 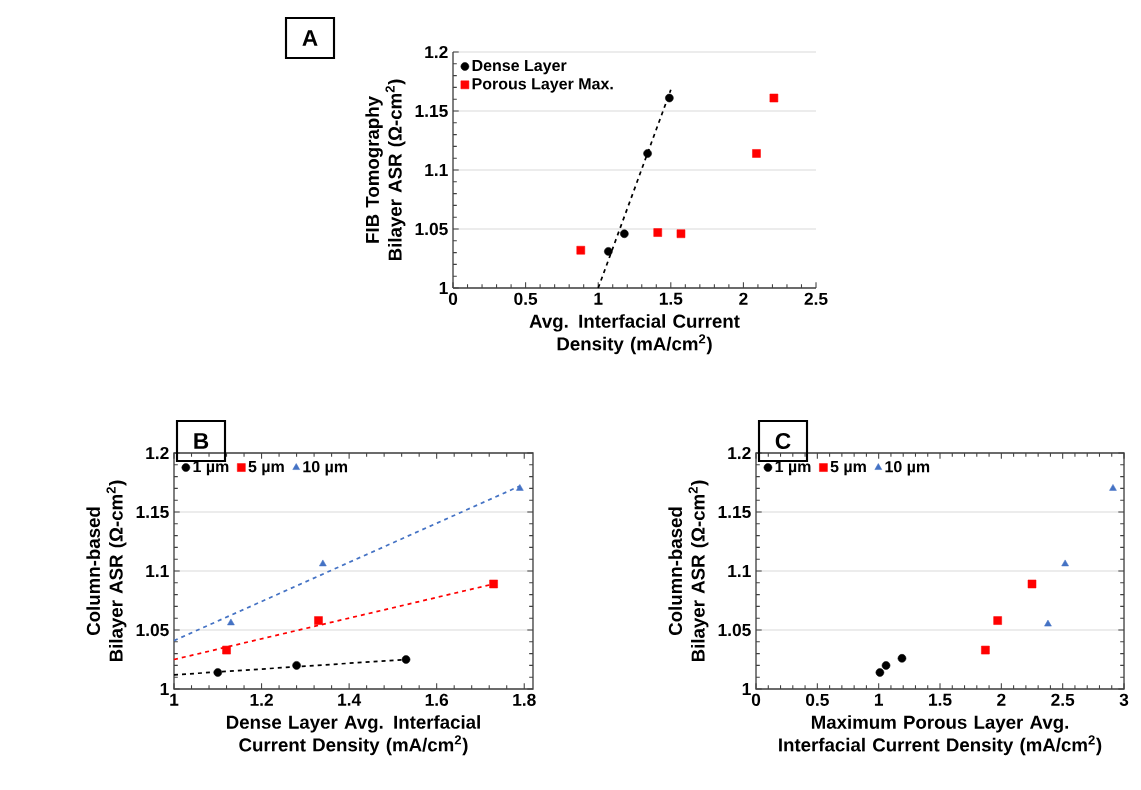 I want to click on x-axis-title: Maximum Porous Layer Avg. Interfacial Current Density (mA/cm$^{2}$), so click(x=940, y=735).